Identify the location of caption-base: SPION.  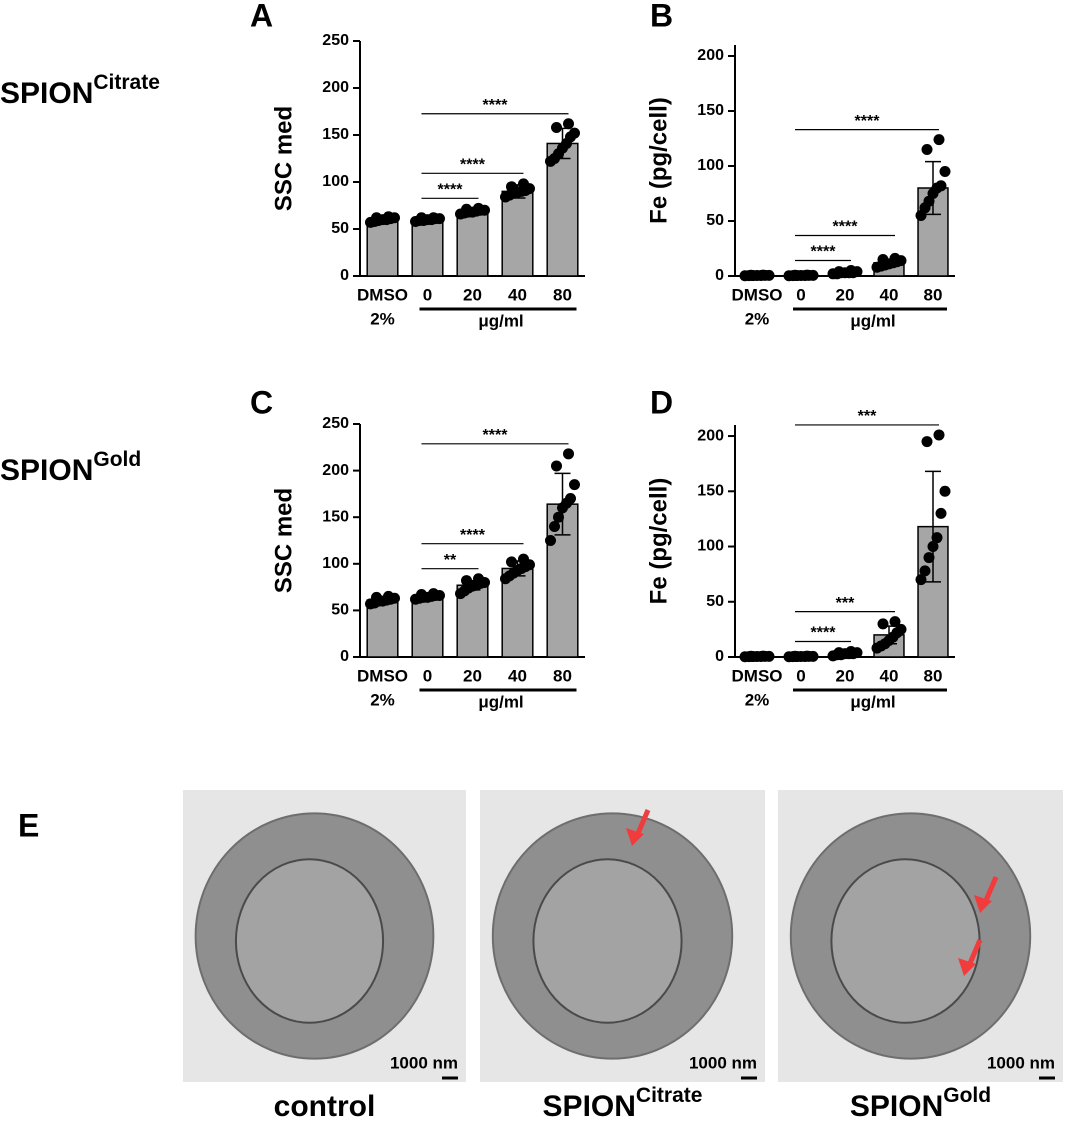
(896, 1106).